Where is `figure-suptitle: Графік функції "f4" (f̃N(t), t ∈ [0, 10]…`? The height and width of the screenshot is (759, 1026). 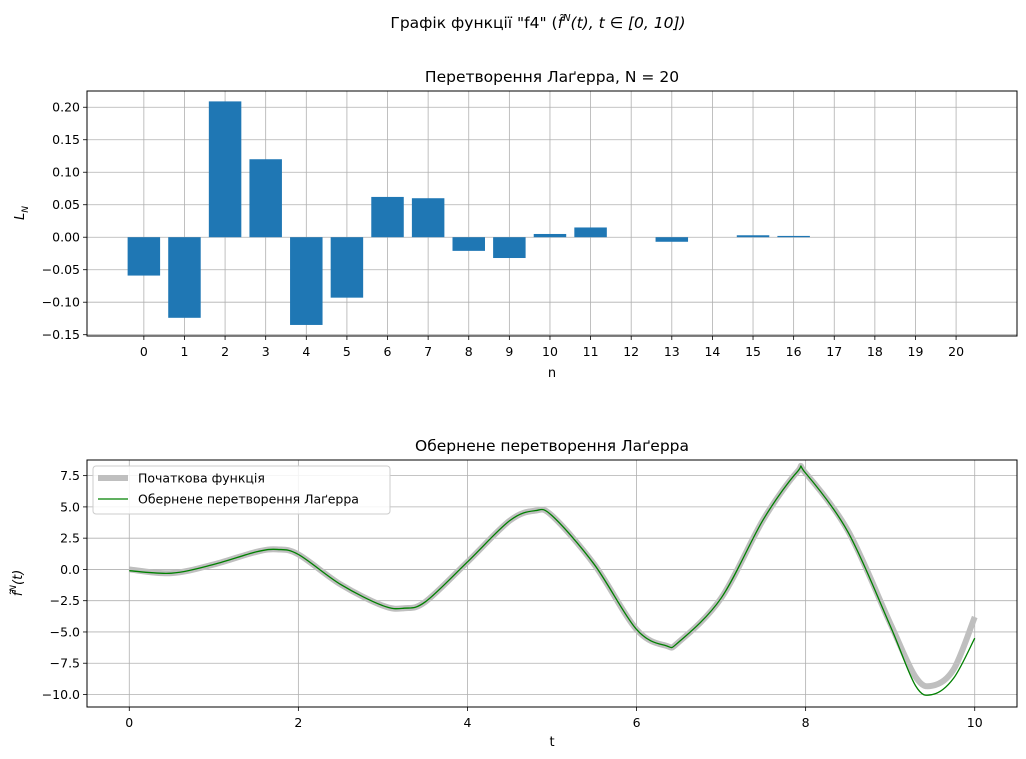
figure-suptitle: Графік функції "f4" (f̃N(t), t ∈ [0, 10]… is located at coordinates (537, 22).